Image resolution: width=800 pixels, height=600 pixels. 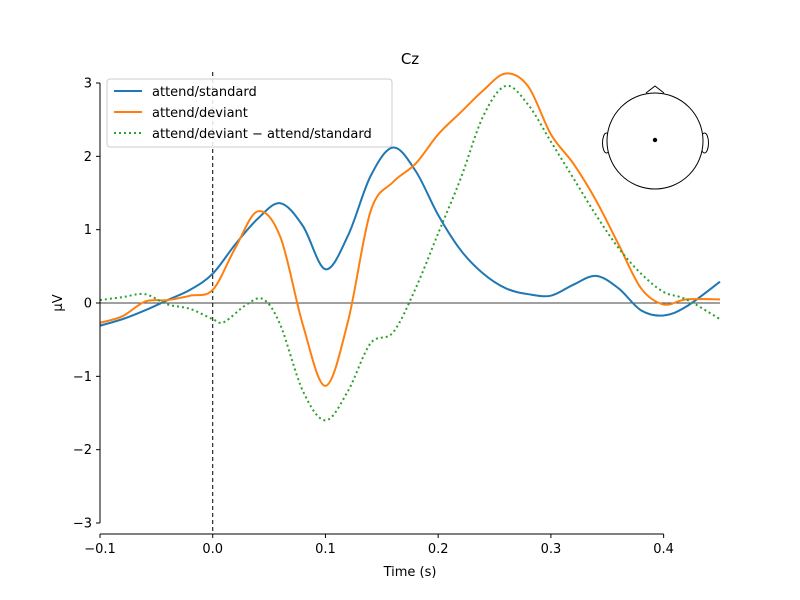 I want to click on y-tick-label: −3, so click(x=82, y=524).